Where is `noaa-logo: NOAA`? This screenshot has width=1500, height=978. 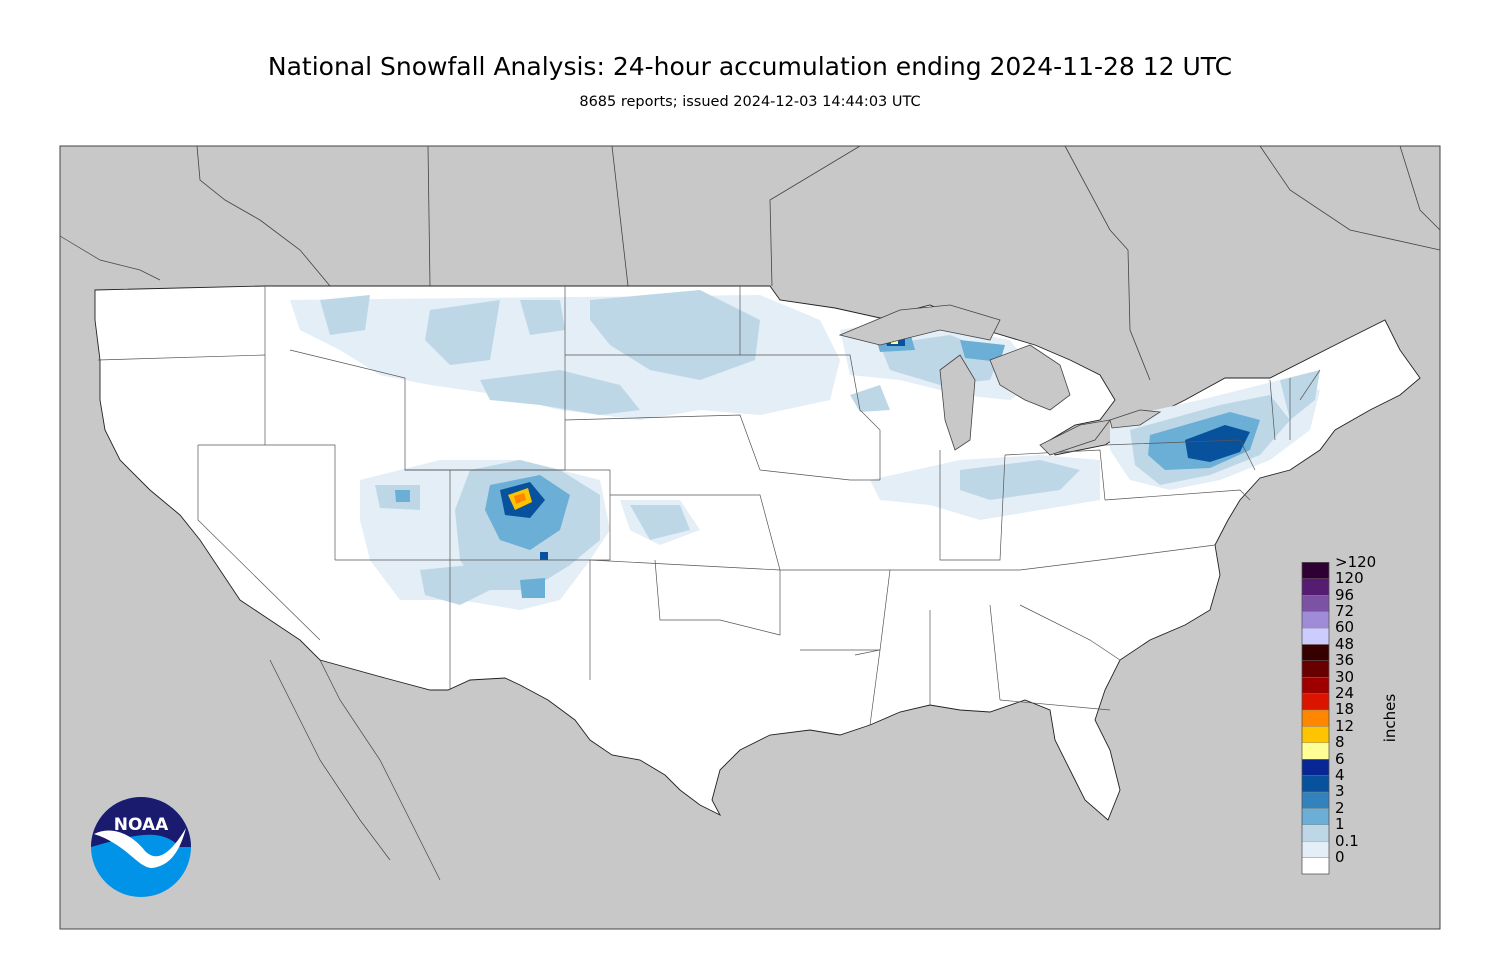
noaa-logo: NOAA is located at coordinates (141, 847).